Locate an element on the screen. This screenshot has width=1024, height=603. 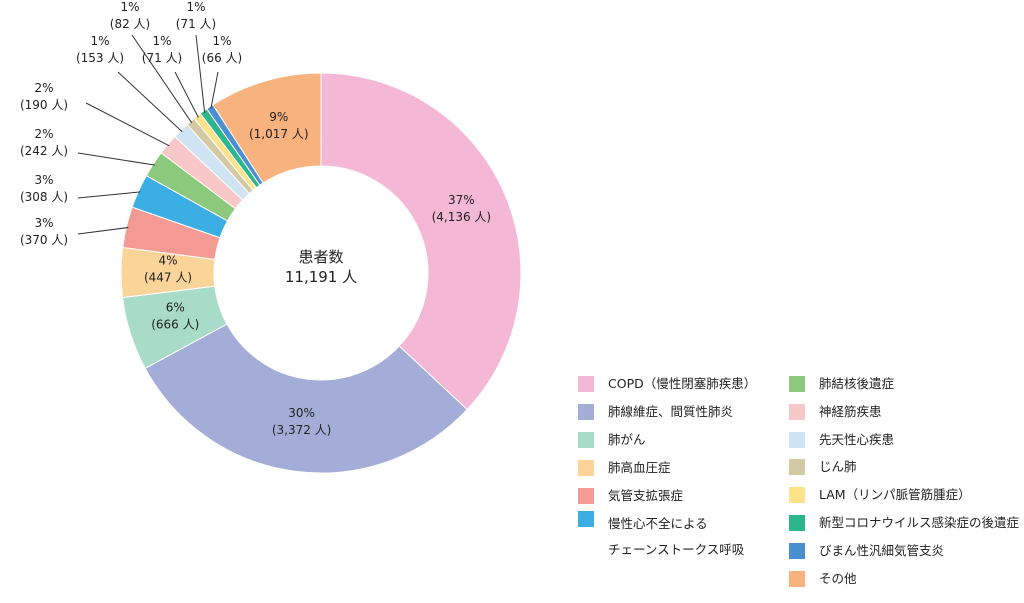
data-label-count: (3,372 人) is located at coordinates (302, 430).